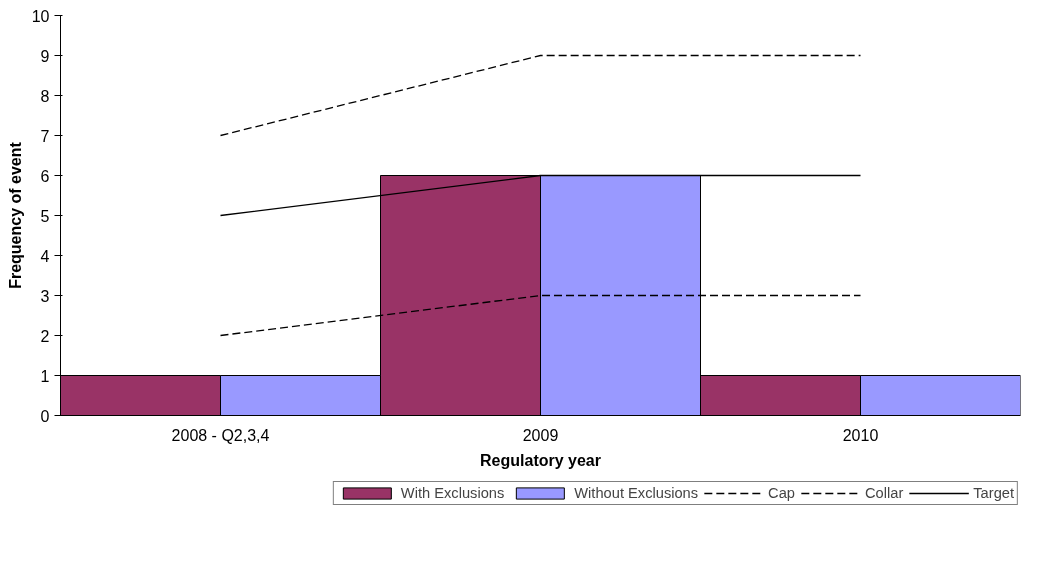  What do you see at coordinates (884, 493) in the screenshot?
I see `legend-label: Collar` at bounding box center [884, 493].